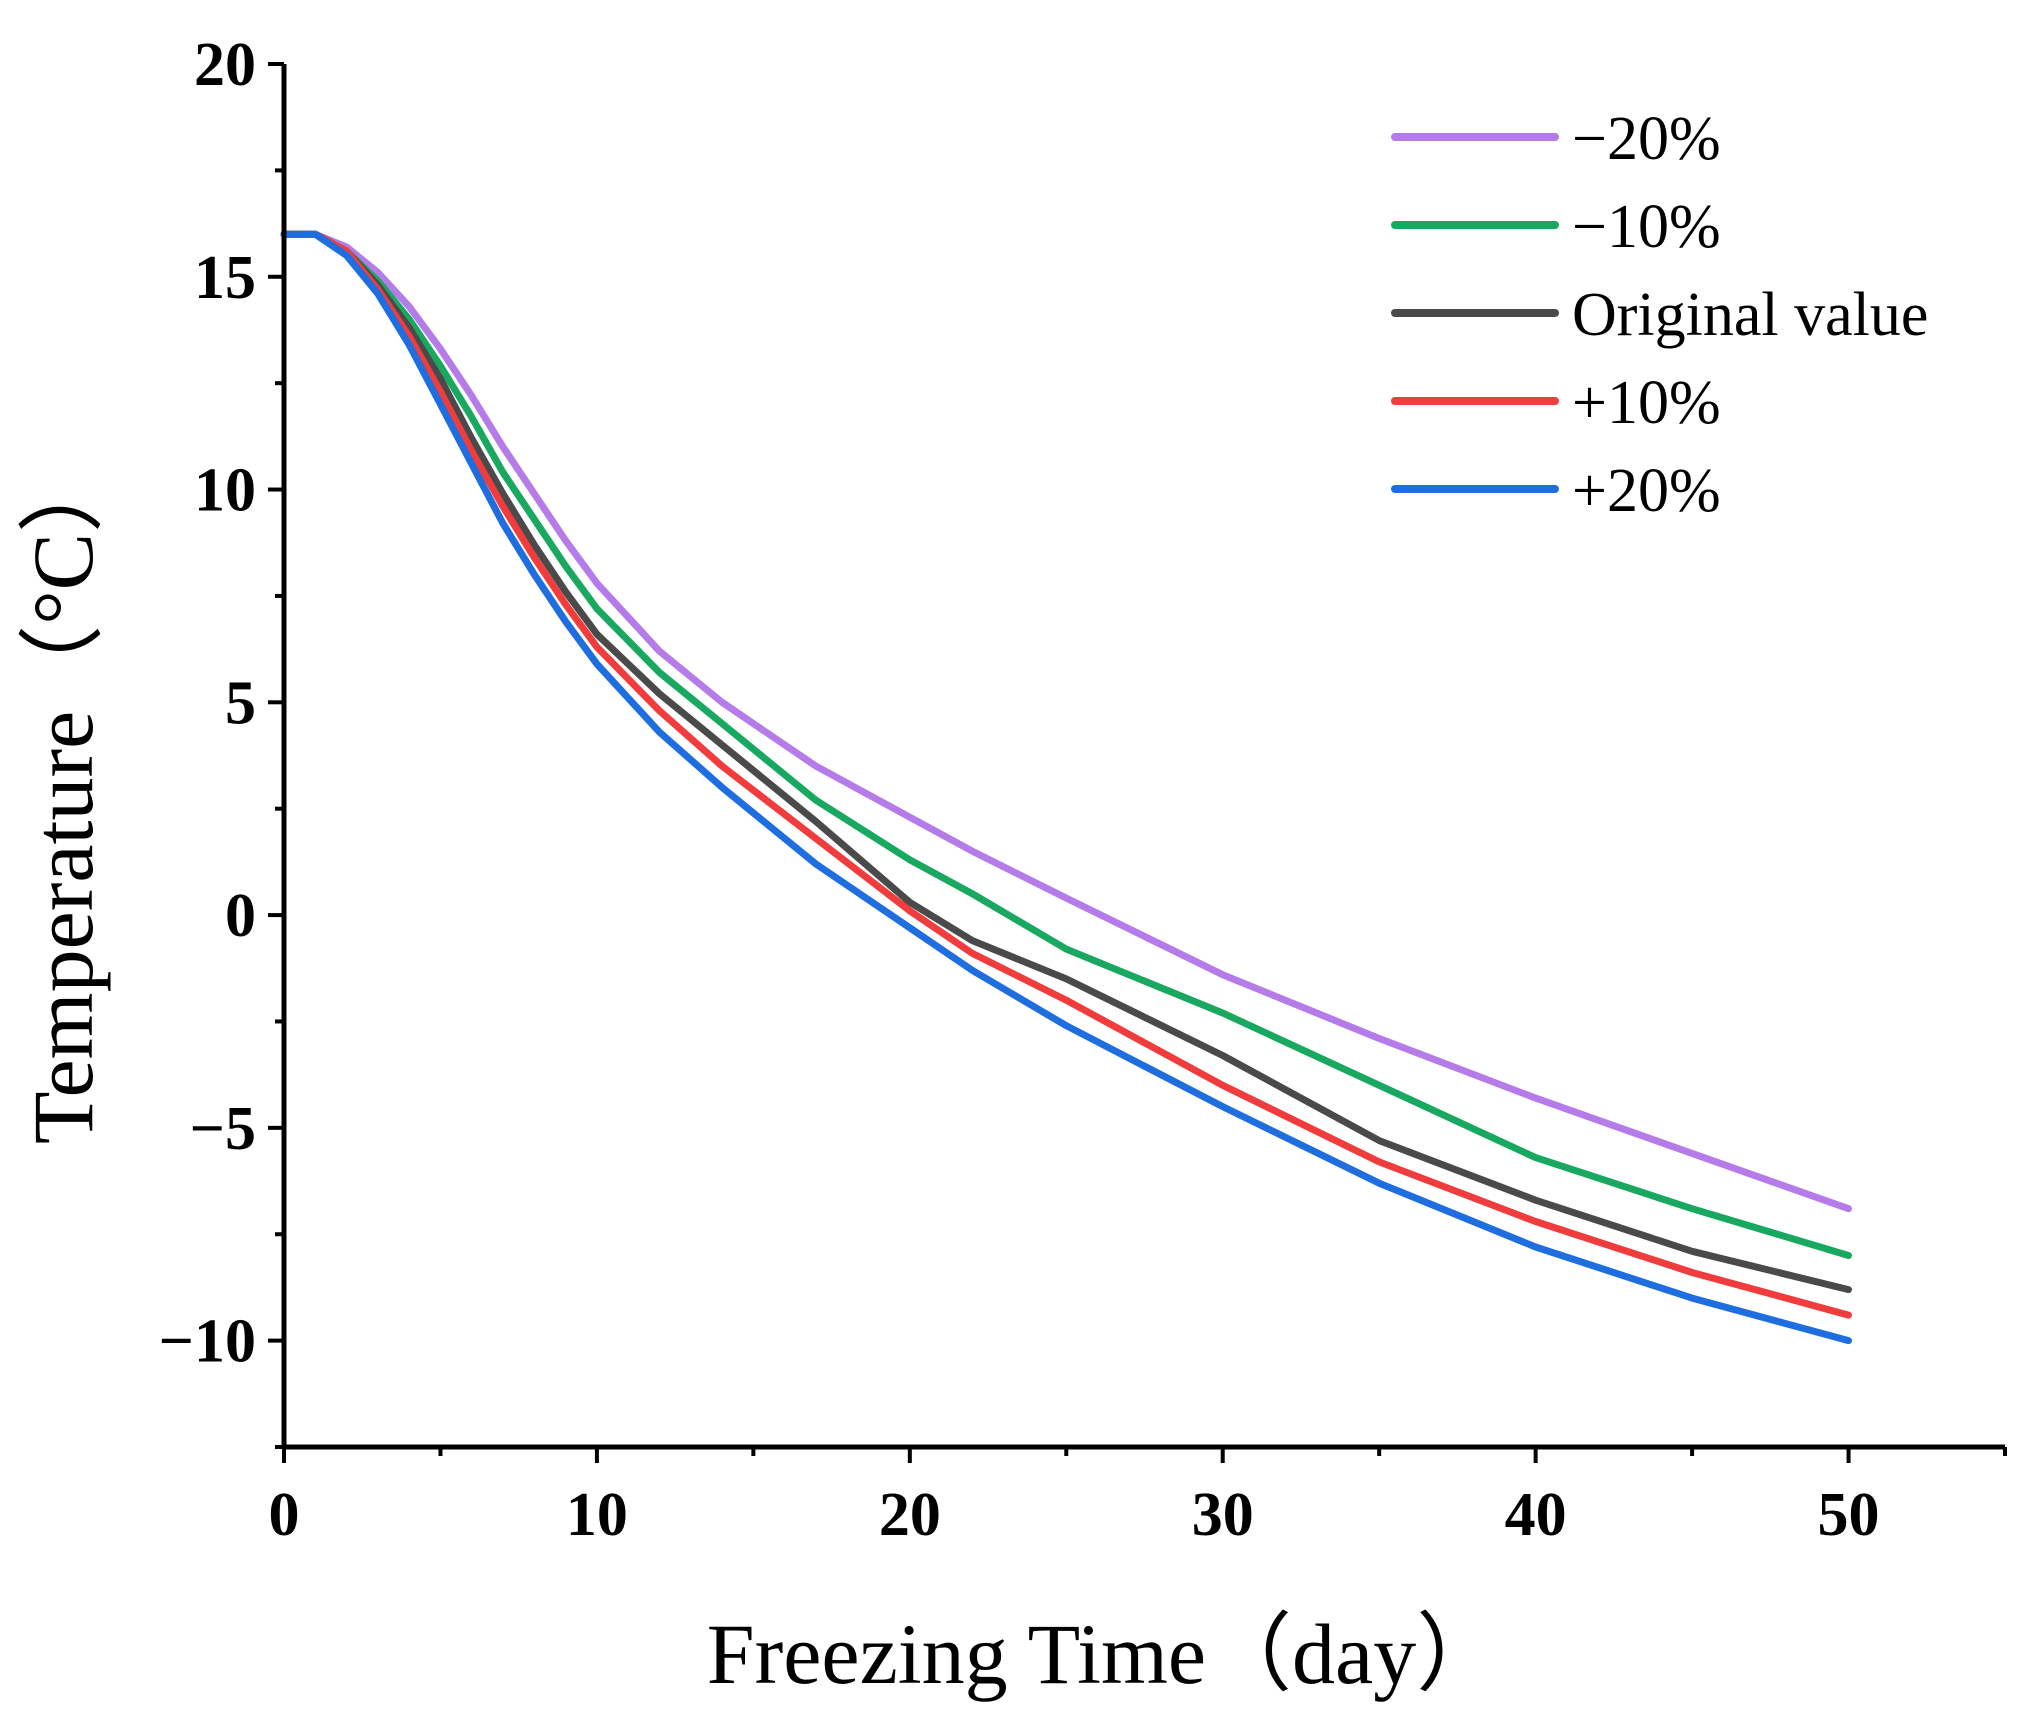  Describe the element at coordinates (1536, 1515) in the screenshot. I see `x-tick-label: 40` at that location.